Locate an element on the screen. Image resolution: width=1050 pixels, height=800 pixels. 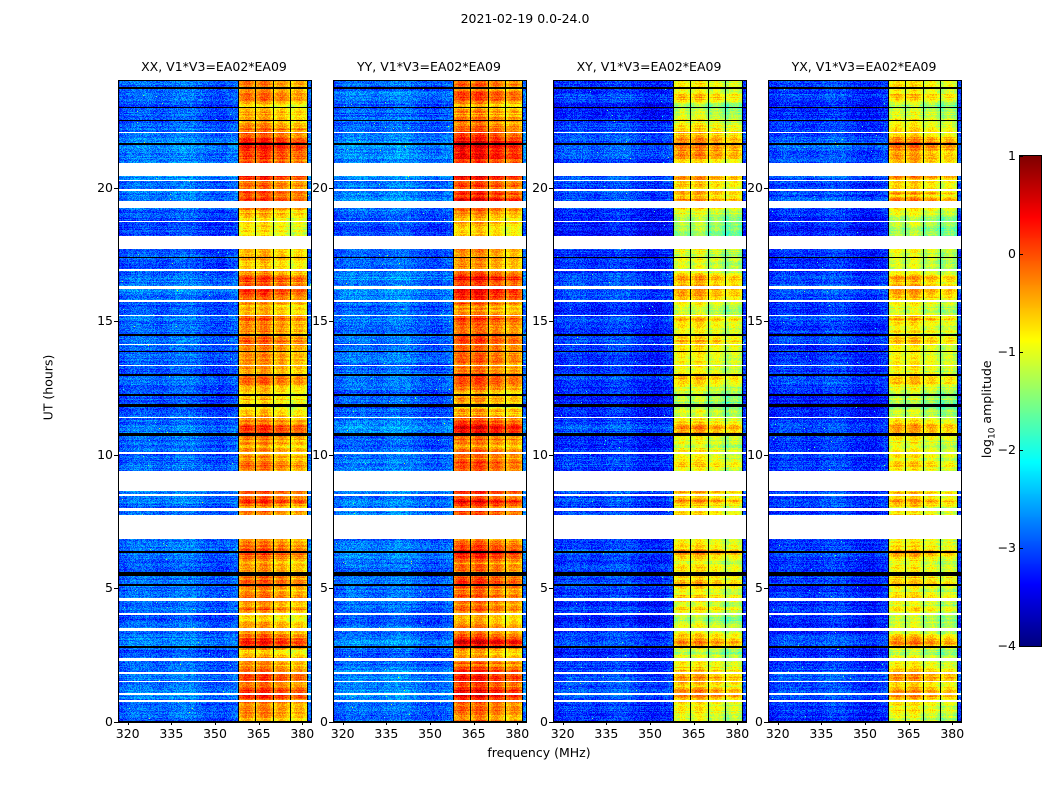
panel-title-yx: YX, V1*V3=EA02*EA09 is located at coordinates (864, 66).